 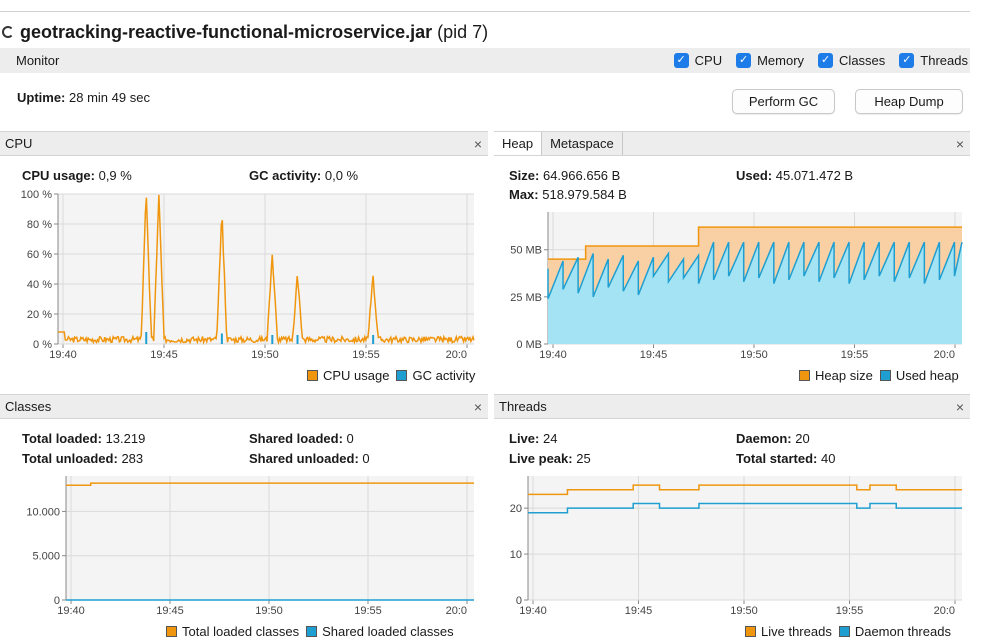 I want to click on heap-size-legend-label: Heap size, so click(x=844, y=375).